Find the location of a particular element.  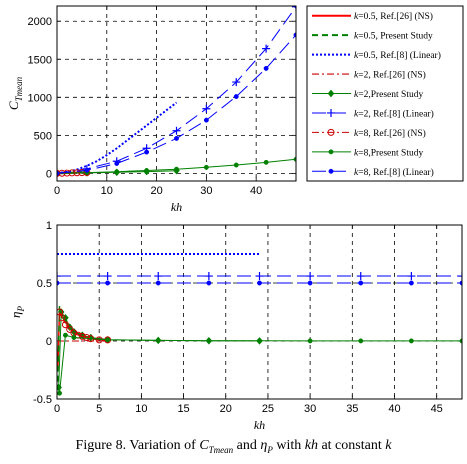

legend-entry-label: k=8, Ref.[26] (NS) is located at coordinates (390, 133).